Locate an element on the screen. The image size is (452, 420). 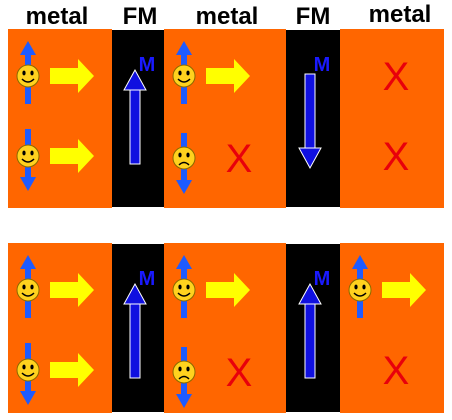
header-fm-2: FM is located at coordinates (313, 16).